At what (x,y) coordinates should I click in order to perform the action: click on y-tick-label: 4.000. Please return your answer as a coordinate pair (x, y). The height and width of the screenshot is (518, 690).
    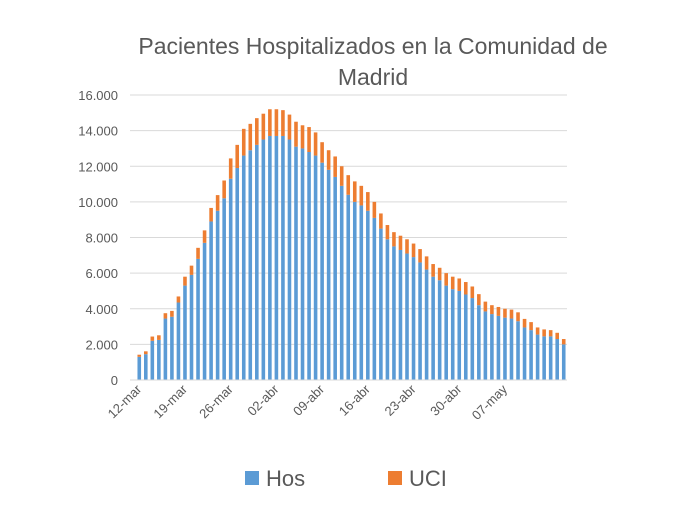
    Looking at the image, I should click on (101, 309).